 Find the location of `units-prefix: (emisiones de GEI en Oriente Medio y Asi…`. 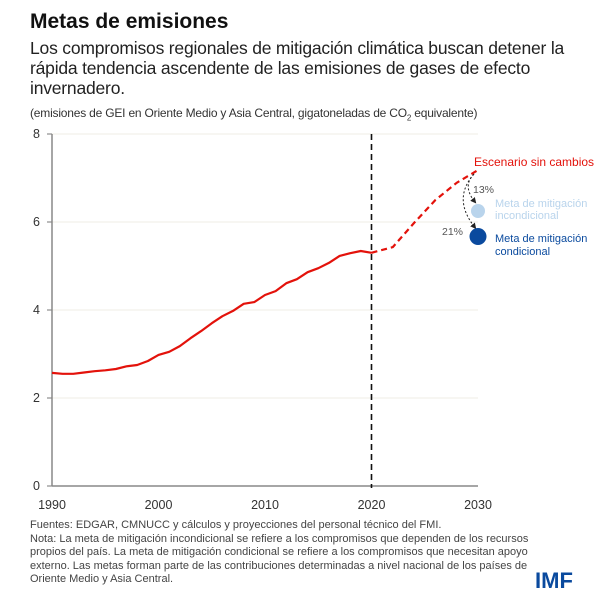

units-prefix: (emisiones de GEI en Oriente Medio y Asi… is located at coordinates (218, 113).